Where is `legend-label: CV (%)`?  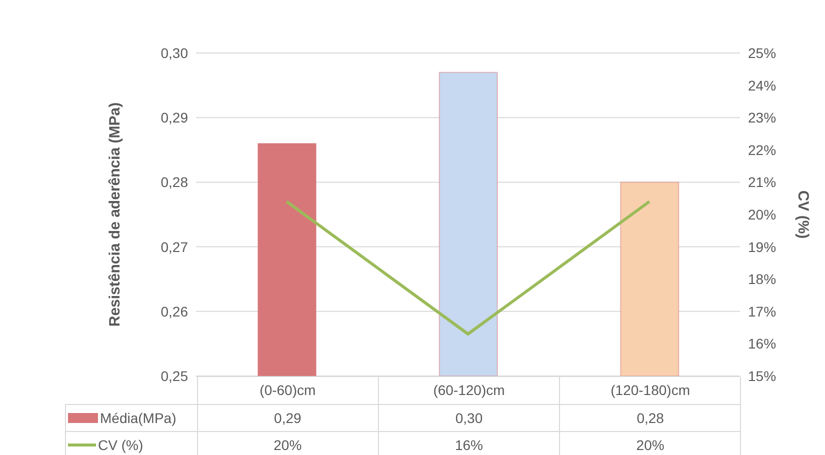 legend-label: CV (%) is located at coordinates (121, 445).